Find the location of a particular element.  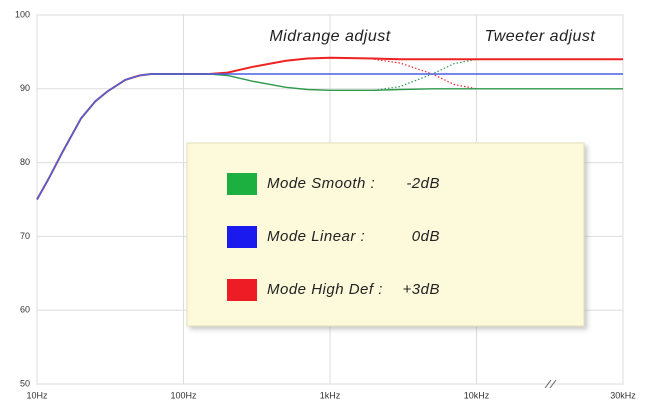

x-tick-label: 30kHz is located at coordinates (623, 395).